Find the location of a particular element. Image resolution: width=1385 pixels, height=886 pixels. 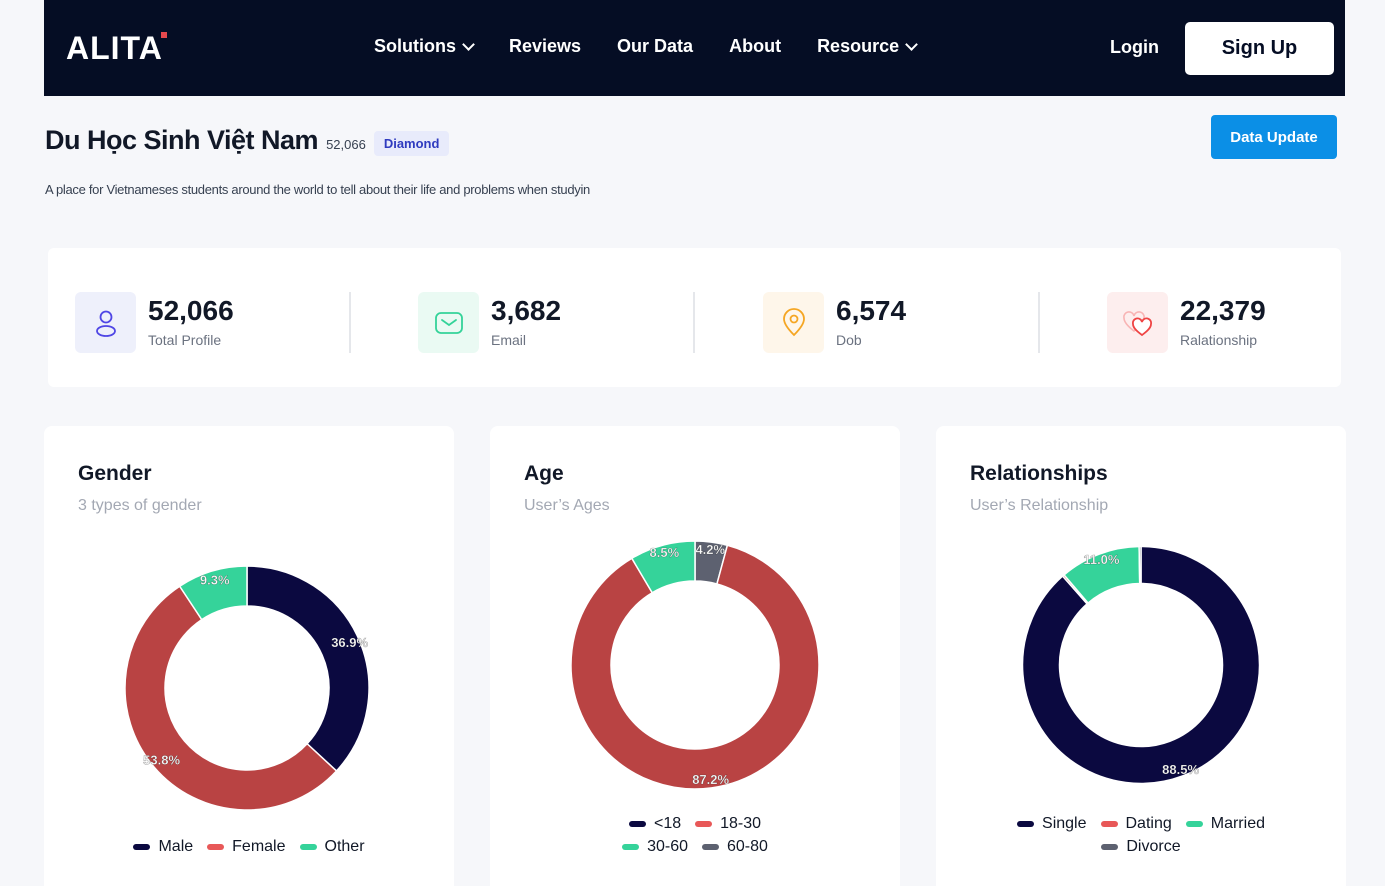

menu-label: Solutions is located at coordinates (415, 46).